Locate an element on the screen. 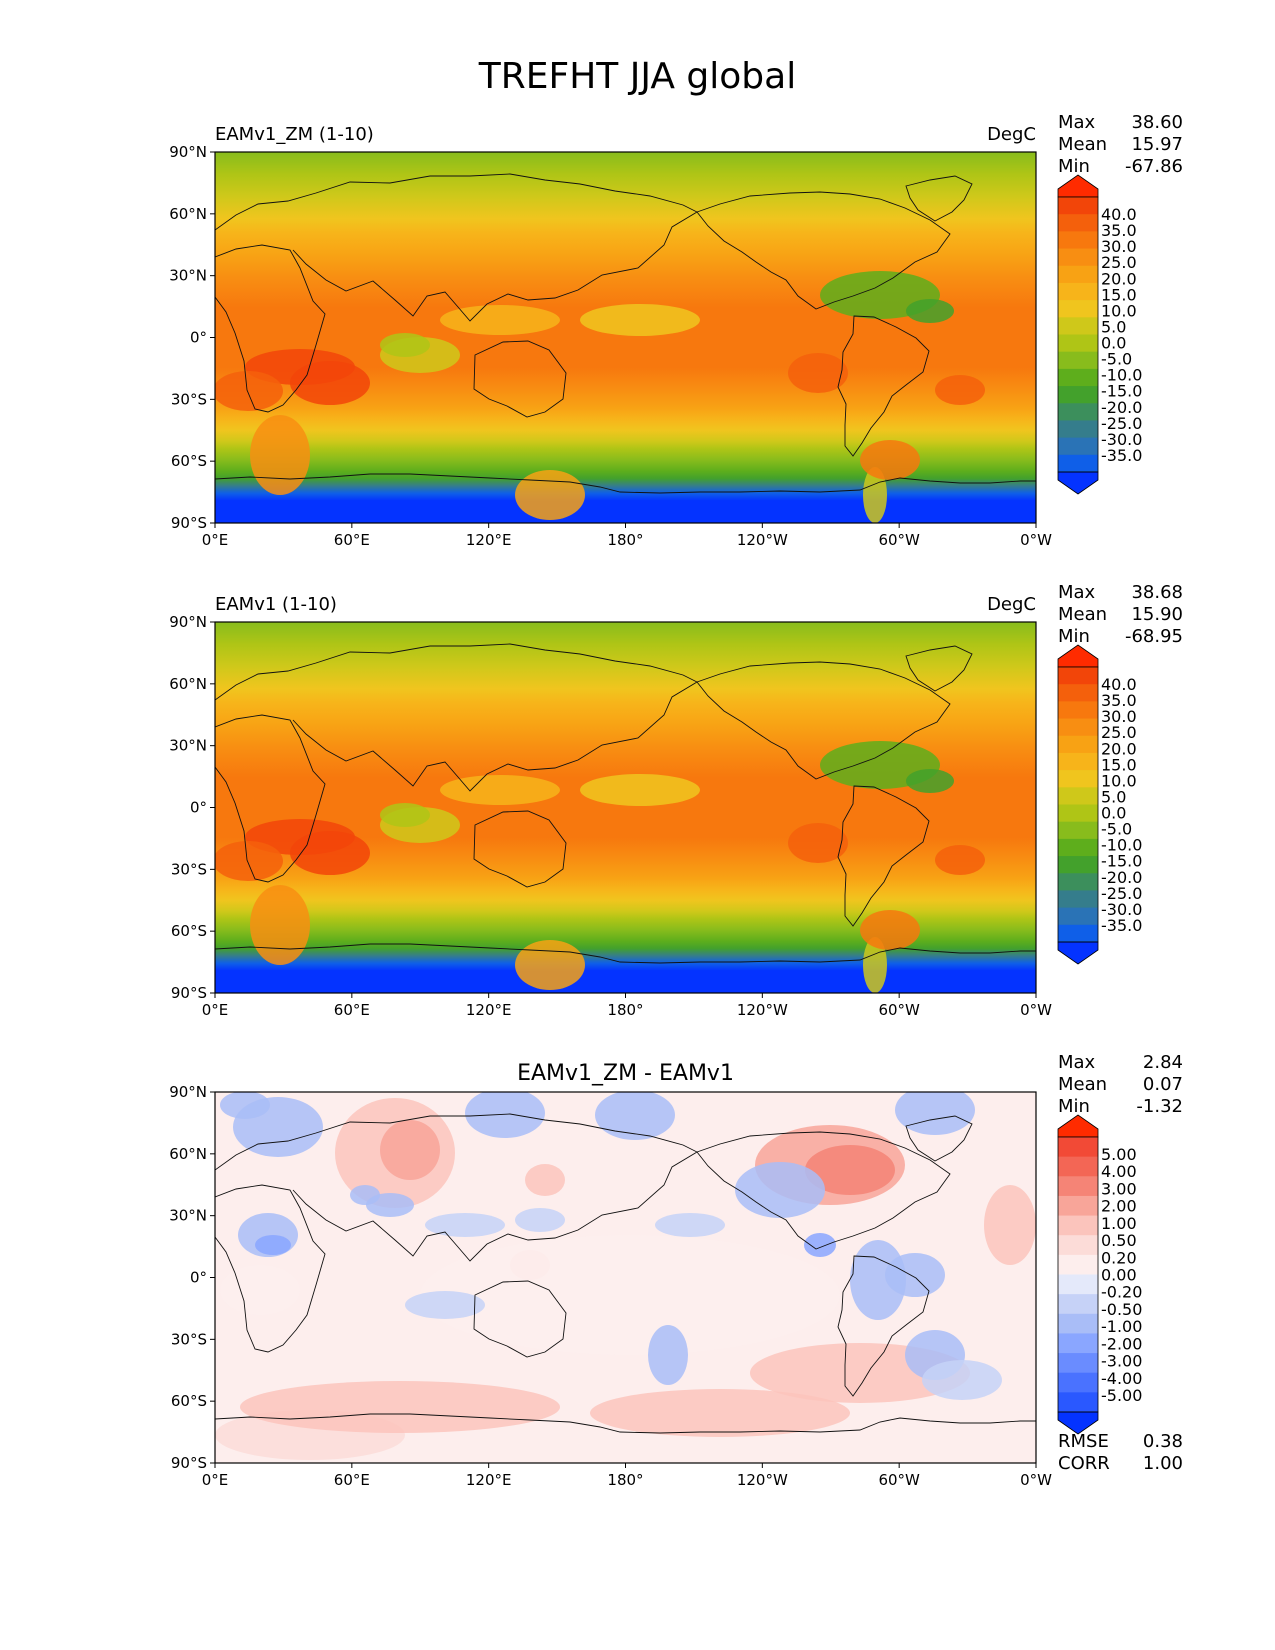  colorbar-label: -15.0 is located at coordinates (1121, 391).